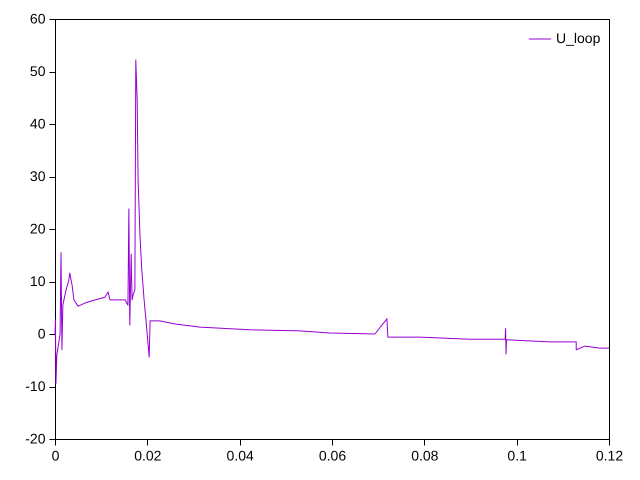 This screenshot has height=480, width=640. I want to click on x-tick-label: 0.08, so click(425, 456).